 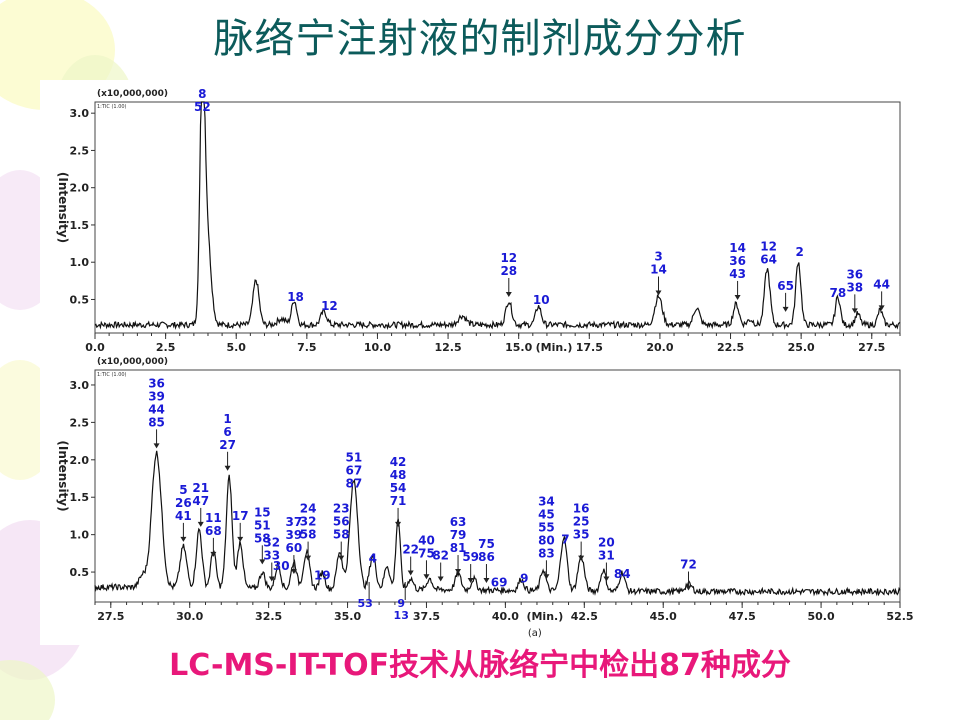 What do you see at coordinates (189, 616) in the screenshot?
I see `x-tick-label: 30.0` at bounding box center [189, 616].